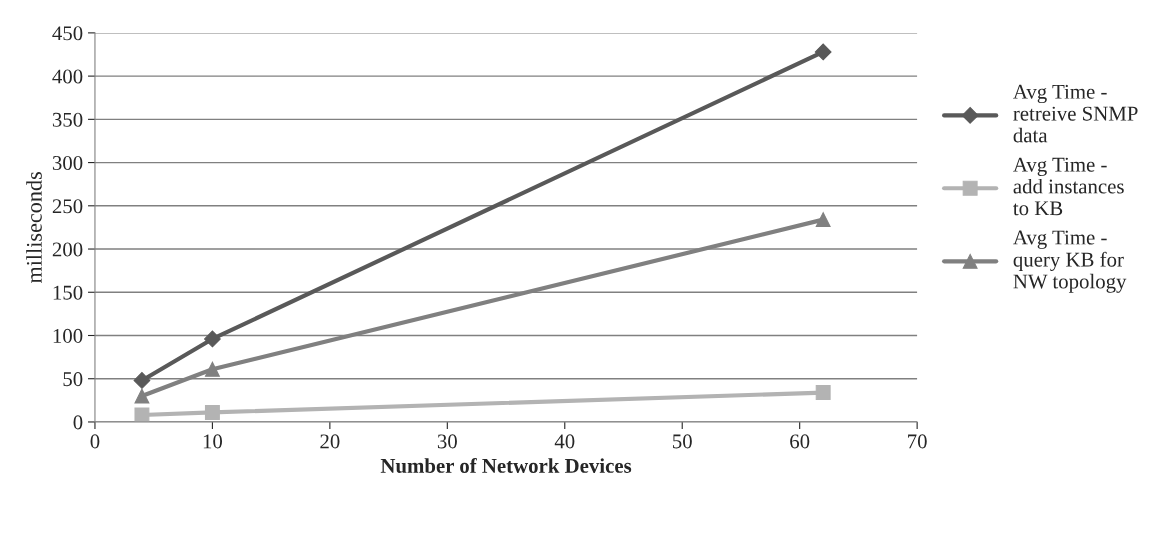  I want to click on y-tick-label: 200, so click(67, 249).